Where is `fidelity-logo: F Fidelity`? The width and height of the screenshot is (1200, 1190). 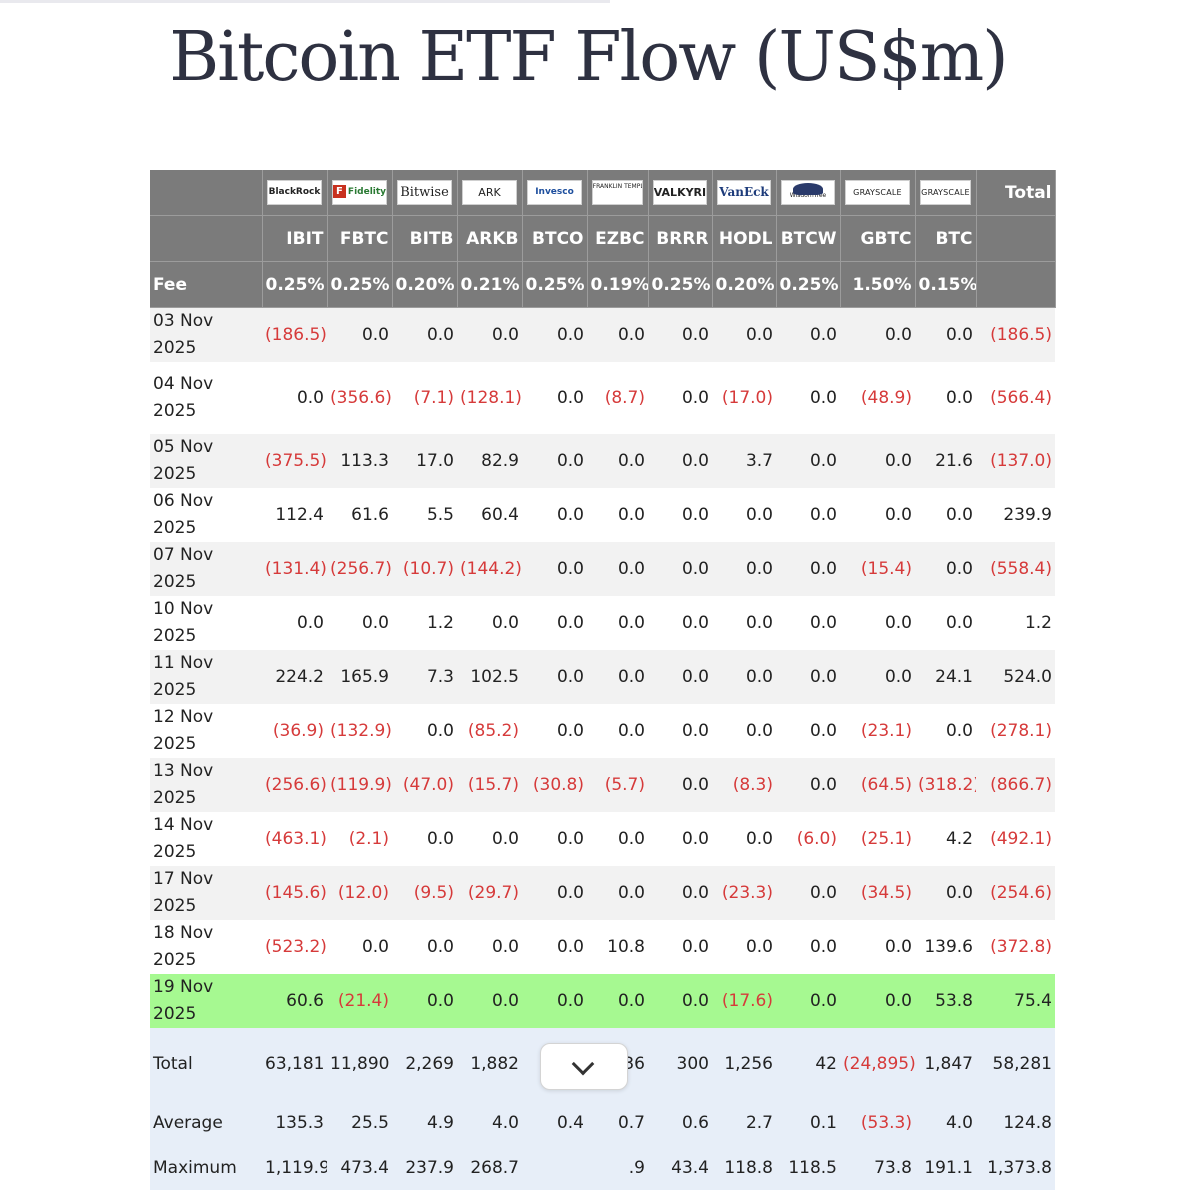
fidelity-logo: F Fidelity is located at coordinates (359, 192).